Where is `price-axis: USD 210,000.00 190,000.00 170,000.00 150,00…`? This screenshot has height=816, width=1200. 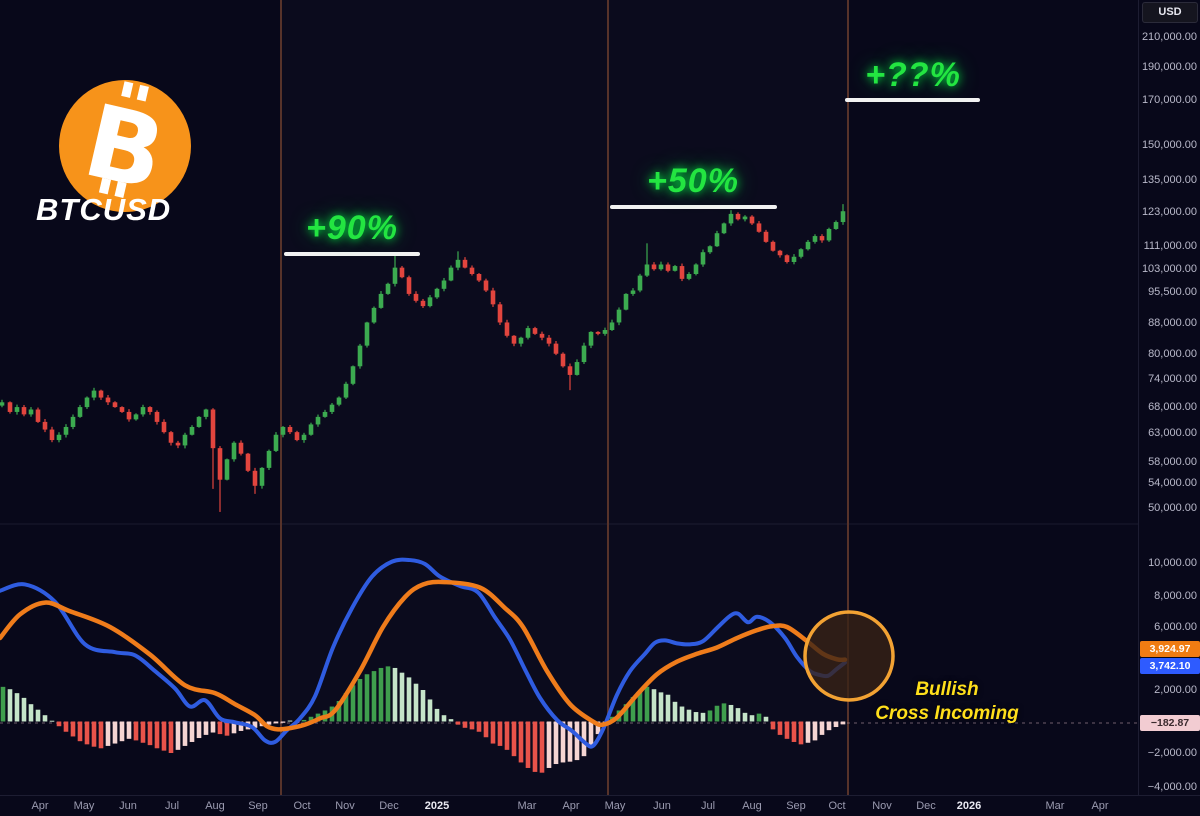 price-axis: USD 210,000.00 190,000.00 170,000.00 150,00… is located at coordinates (1169, 397).